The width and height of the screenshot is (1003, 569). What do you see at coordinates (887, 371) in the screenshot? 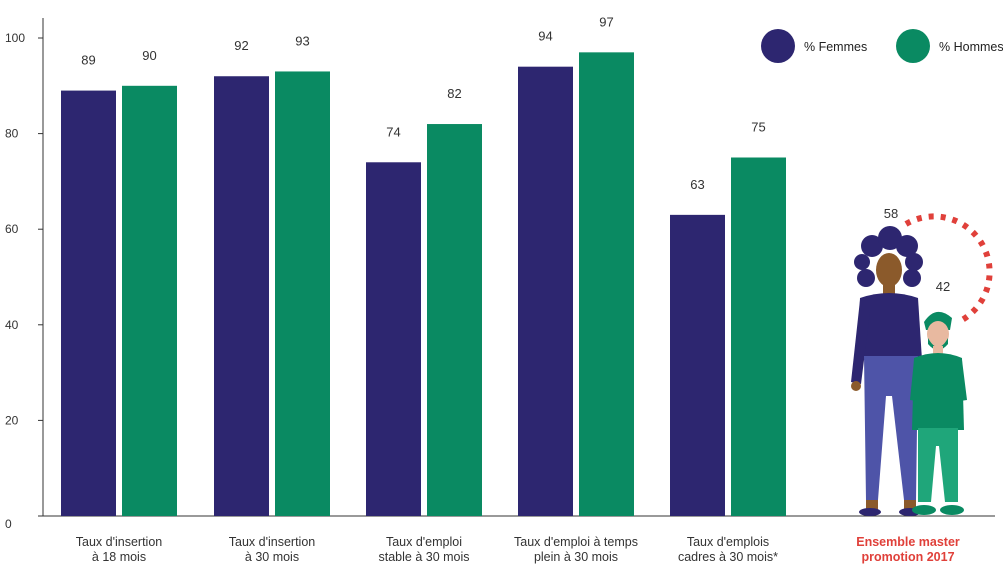
I see `woman-figure-icon` at bounding box center [887, 371].